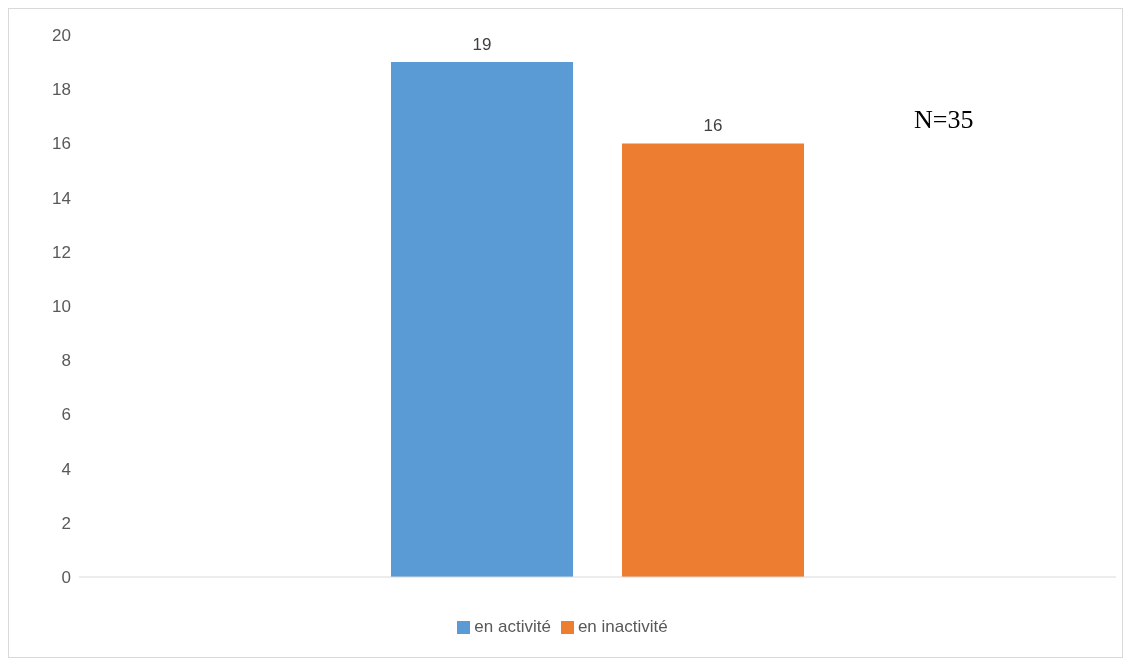 The height and width of the screenshot is (666, 1131). I want to click on annotation: N=35, so click(944, 120).